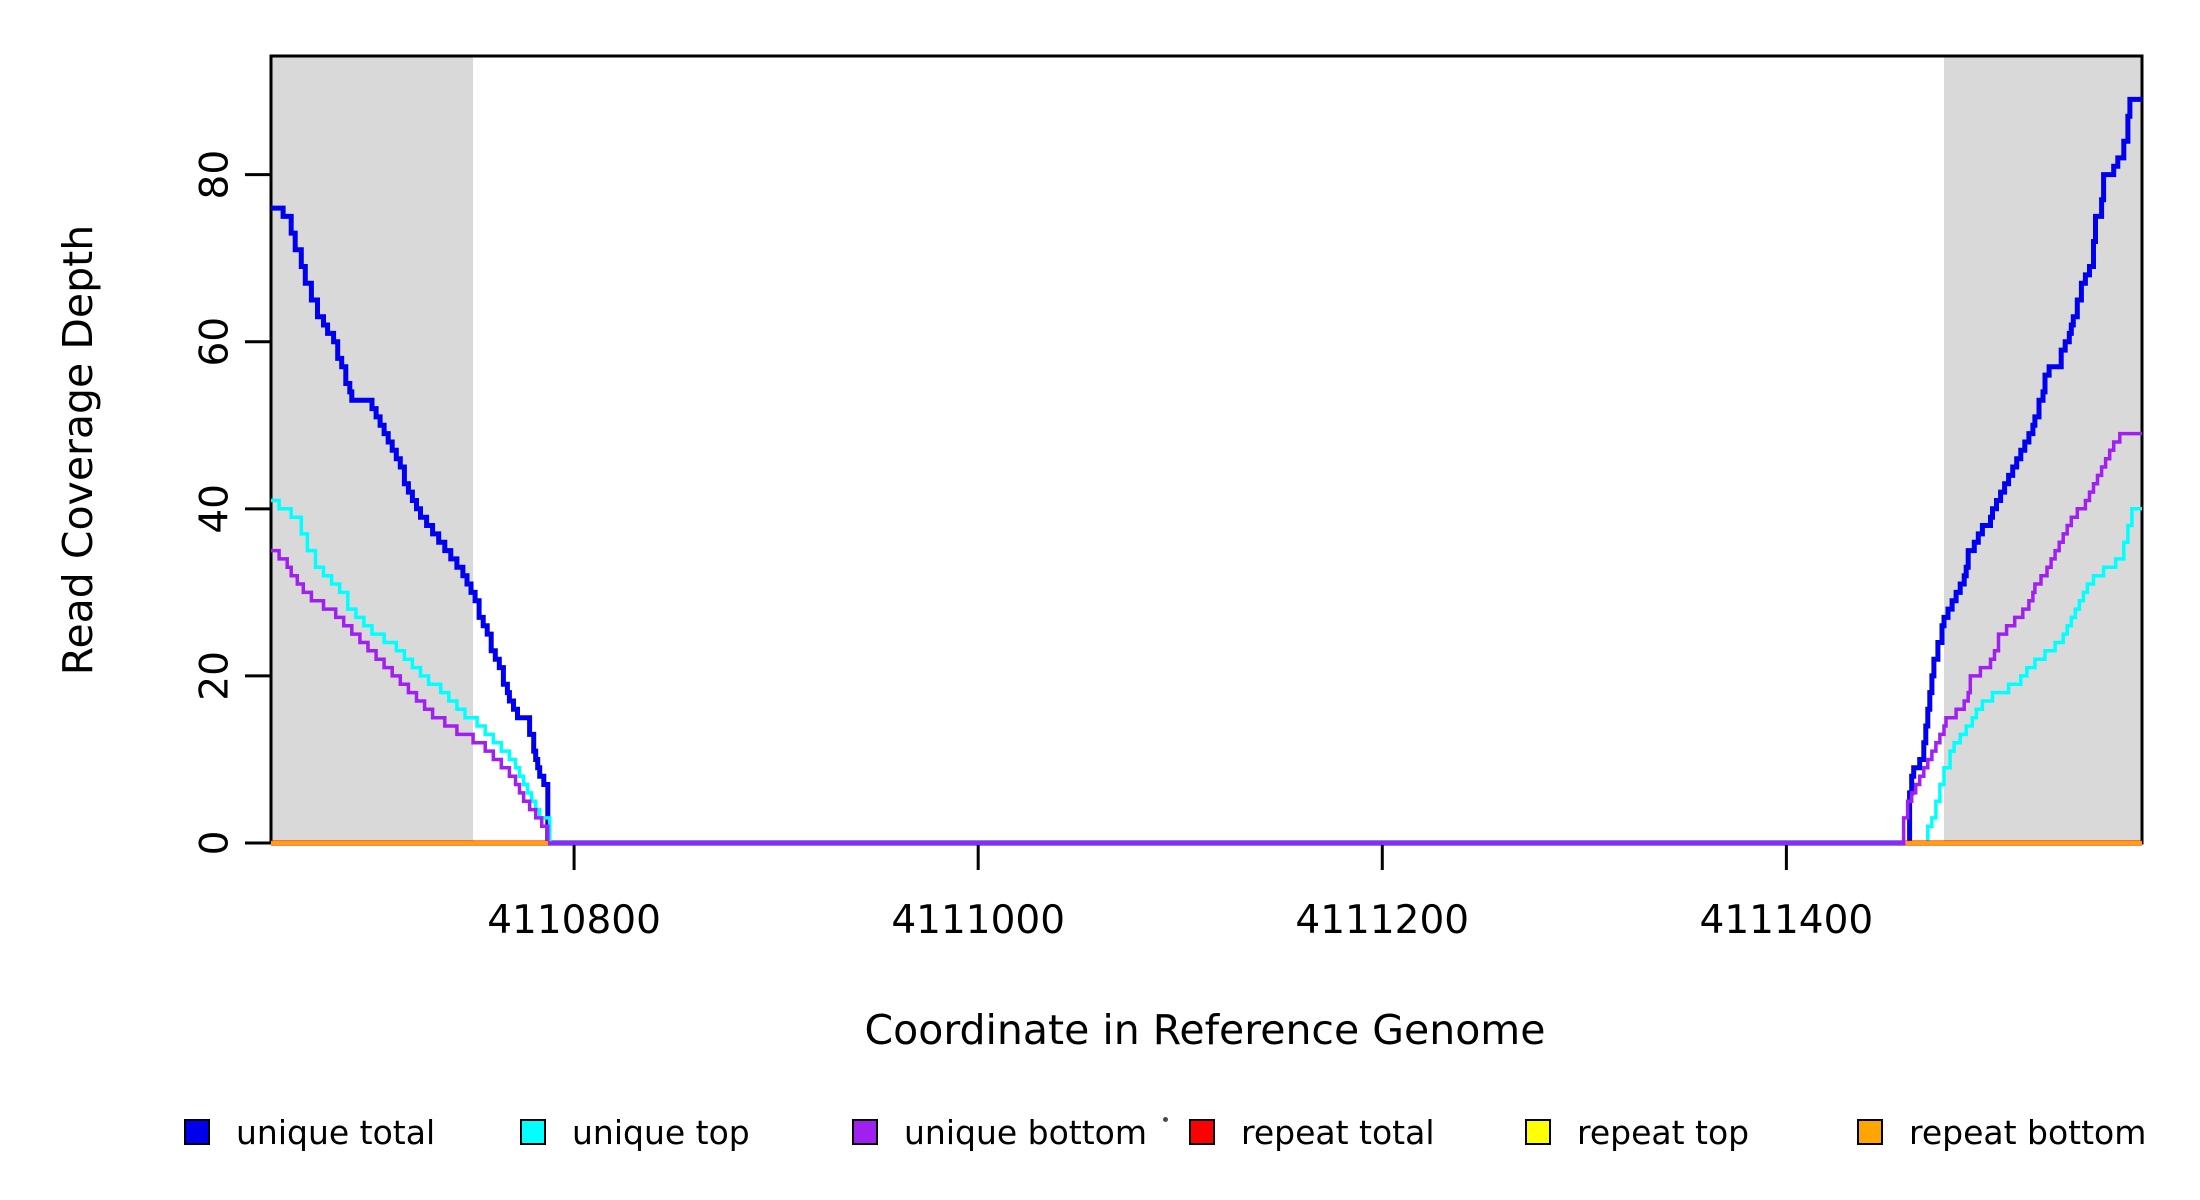 The height and width of the screenshot is (1200, 2200). I want to click on x-tick-label: 4110800, so click(574, 920).